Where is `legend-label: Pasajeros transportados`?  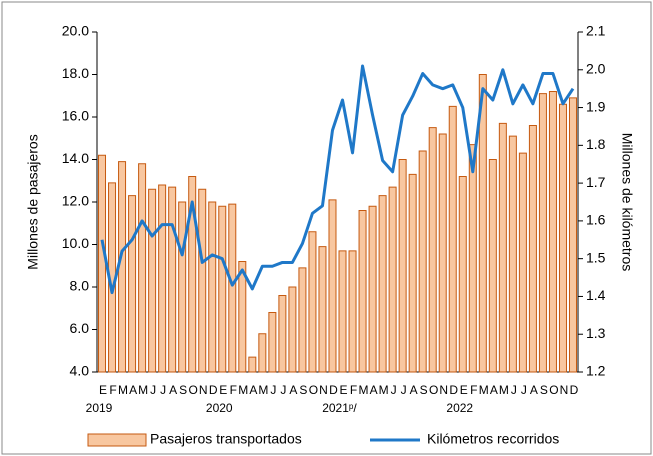 legend-label: Pasajeros transportados is located at coordinates (226, 439).